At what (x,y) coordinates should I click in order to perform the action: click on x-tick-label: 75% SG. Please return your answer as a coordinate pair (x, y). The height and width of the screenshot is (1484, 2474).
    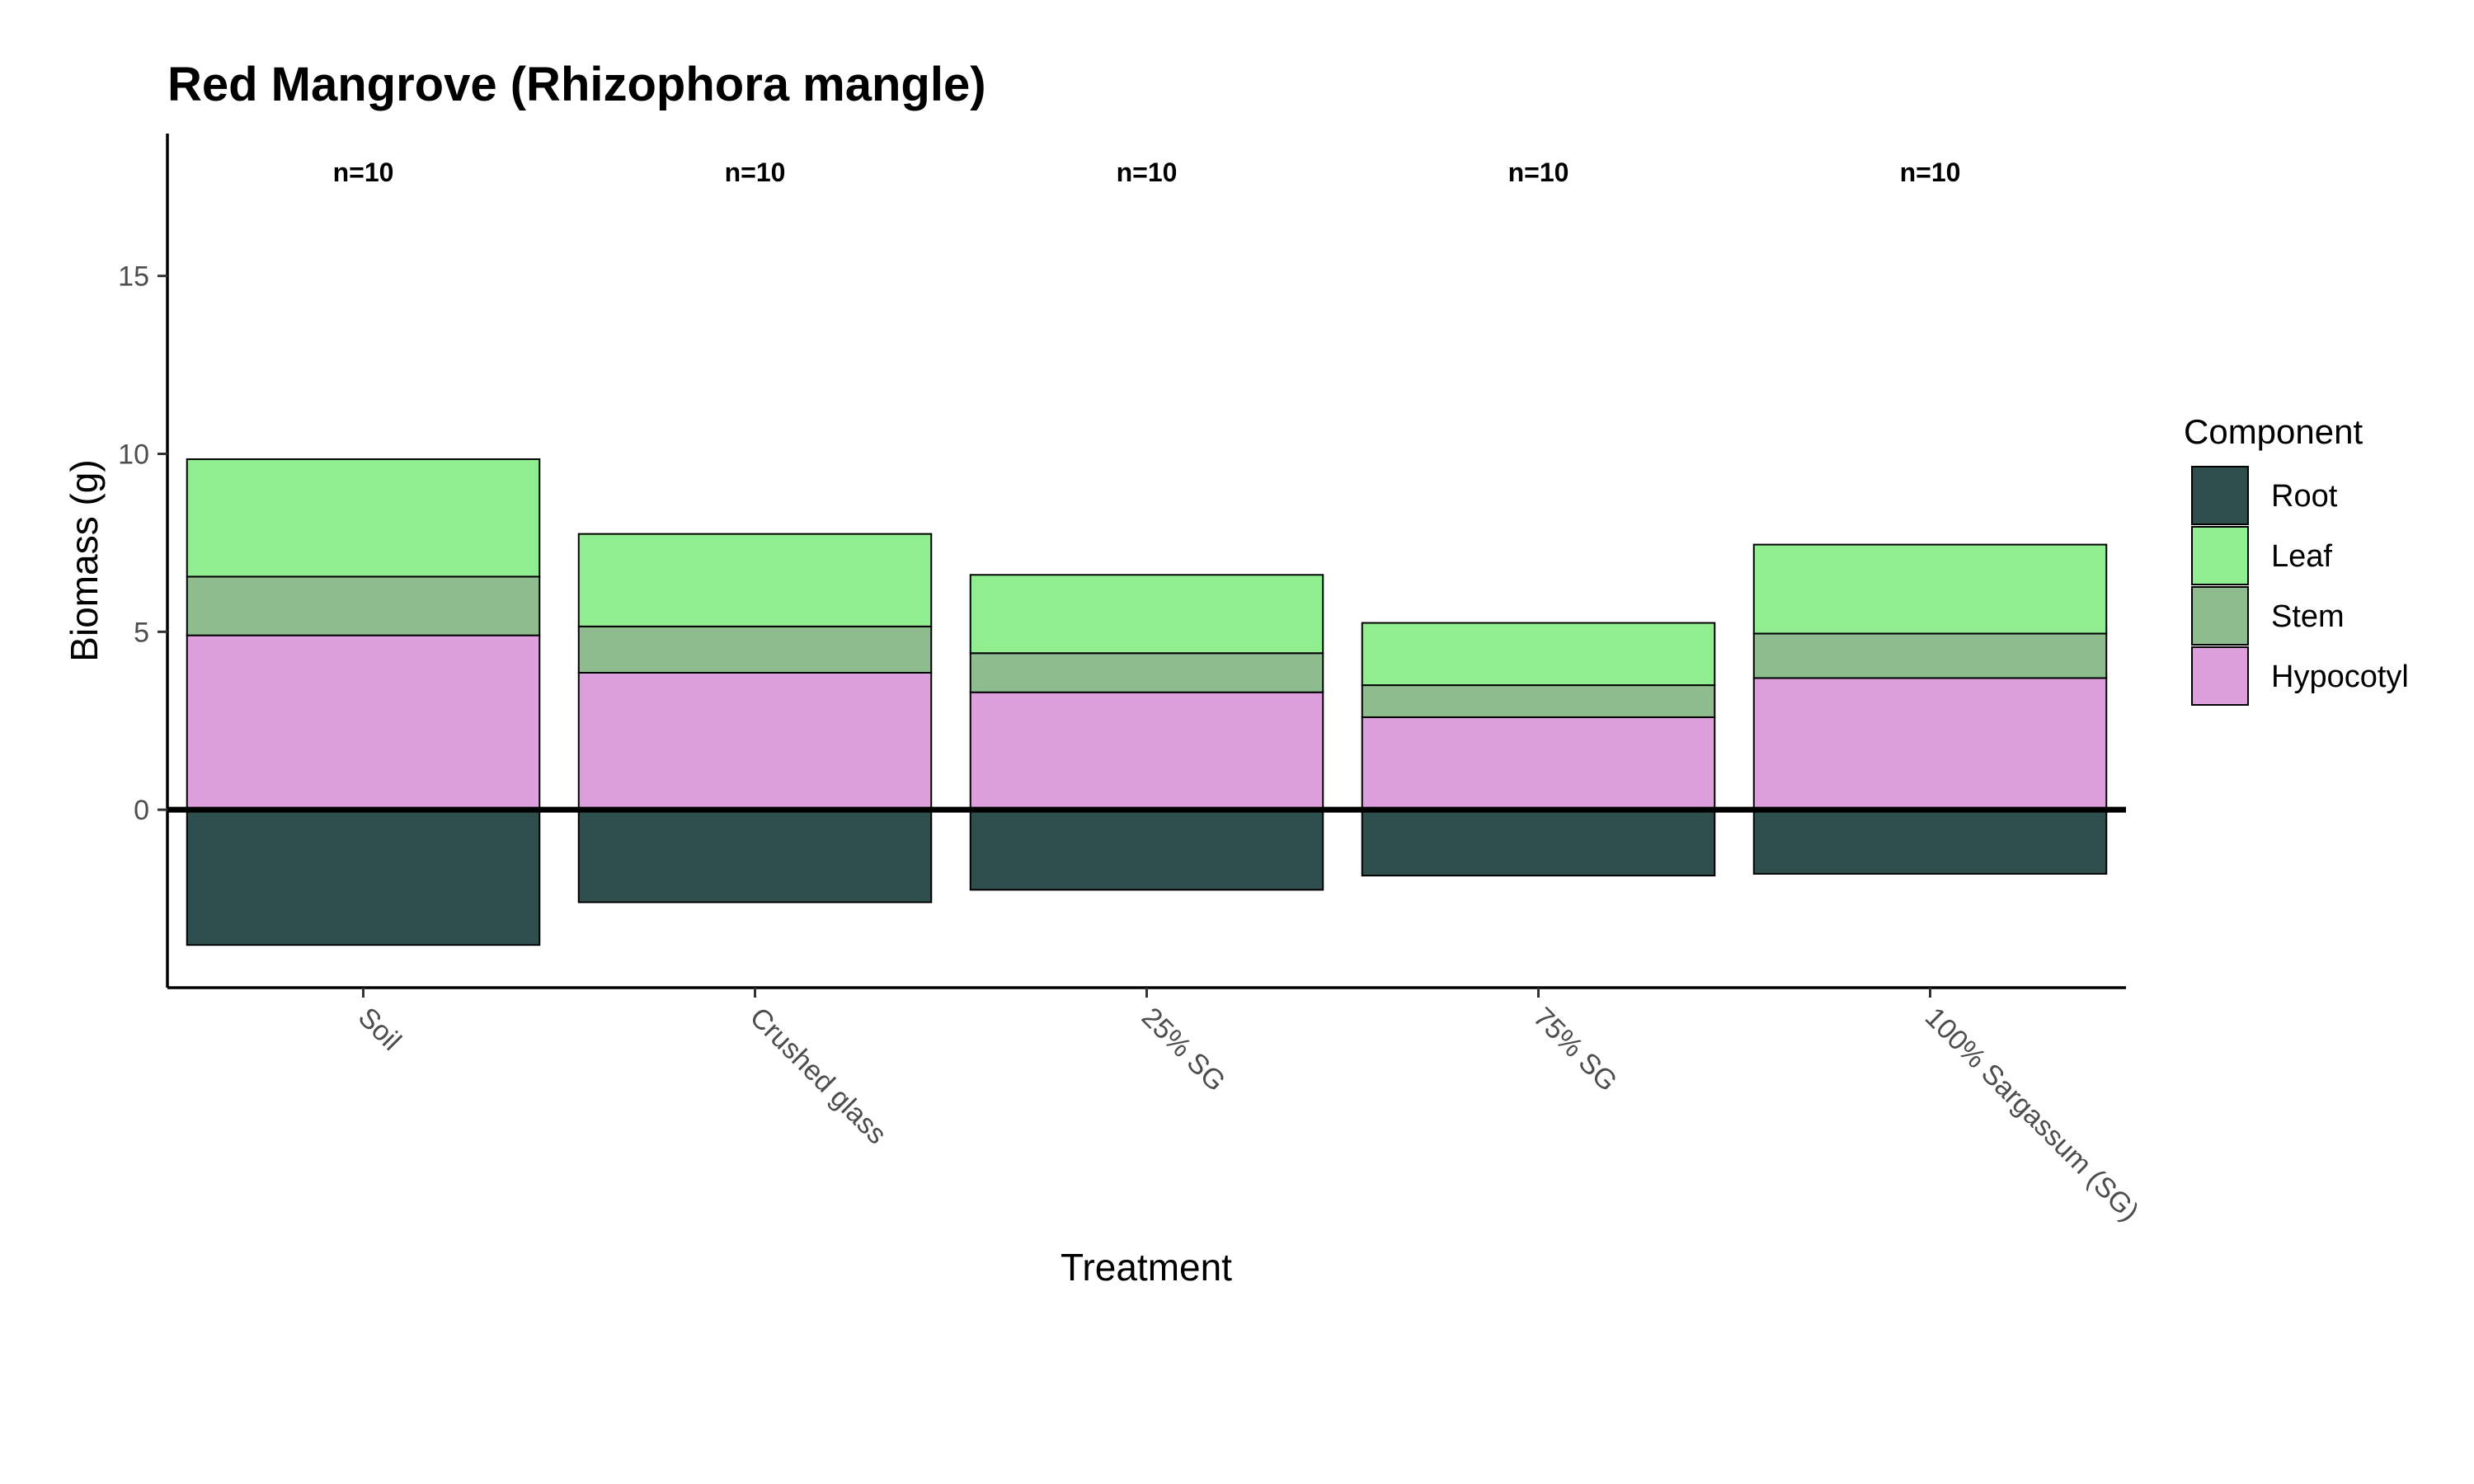
    Looking at the image, I should click on (1575, 1049).